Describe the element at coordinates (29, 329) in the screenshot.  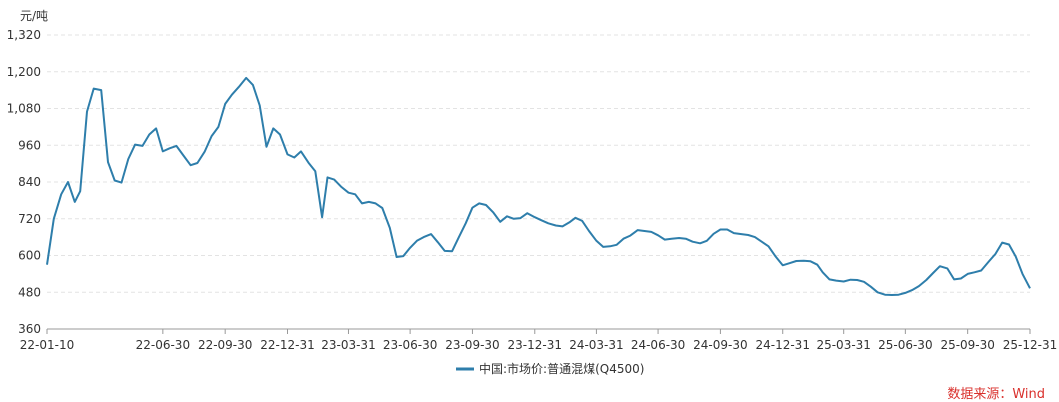
I see `y-tick-label: 360` at that location.